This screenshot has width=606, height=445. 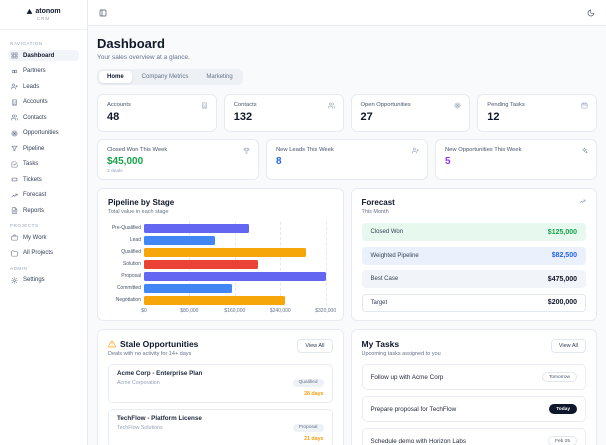 I want to click on task-list-item: Follow up with Acme Corp Tomorrow, so click(x=473, y=377).